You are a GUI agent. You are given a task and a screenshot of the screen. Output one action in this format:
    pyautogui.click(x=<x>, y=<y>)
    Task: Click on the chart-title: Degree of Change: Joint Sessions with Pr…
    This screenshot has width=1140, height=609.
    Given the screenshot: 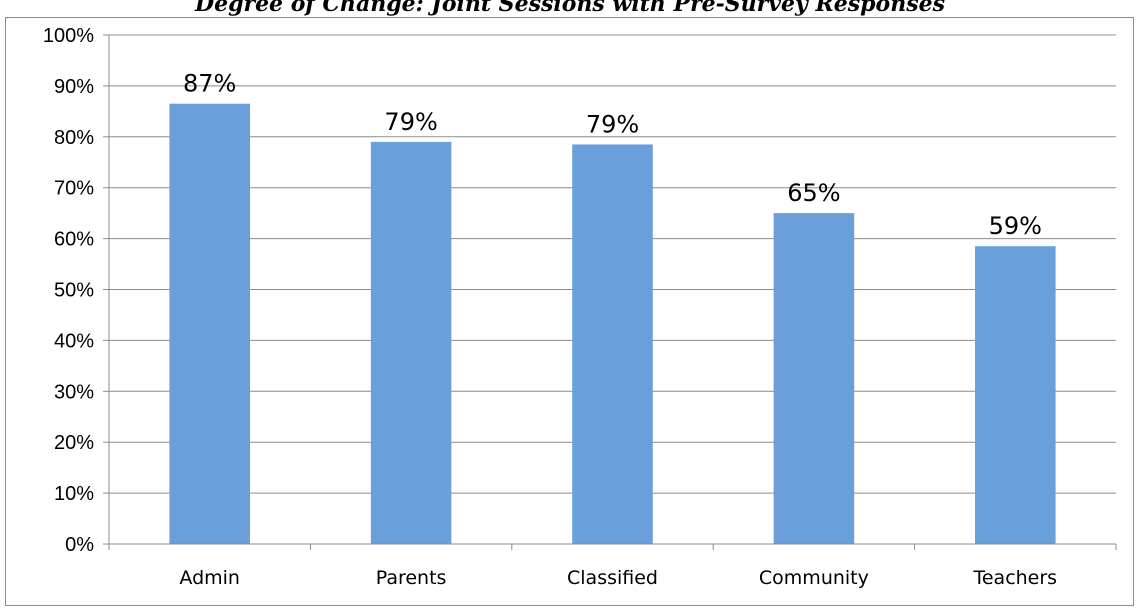 What is the action you would take?
    pyautogui.click(x=570, y=8)
    